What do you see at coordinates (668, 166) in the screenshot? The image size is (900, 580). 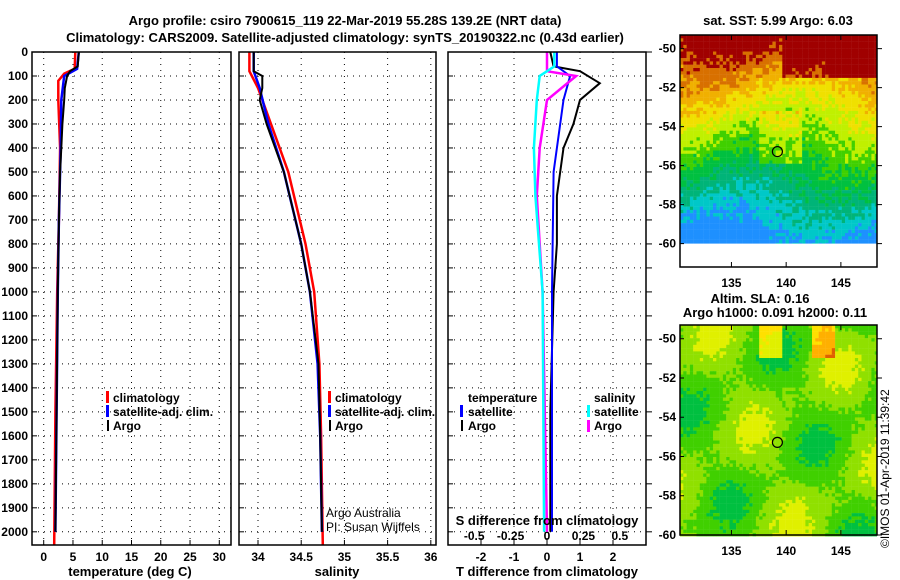 I see `y-tick-label: -56` at bounding box center [668, 166].